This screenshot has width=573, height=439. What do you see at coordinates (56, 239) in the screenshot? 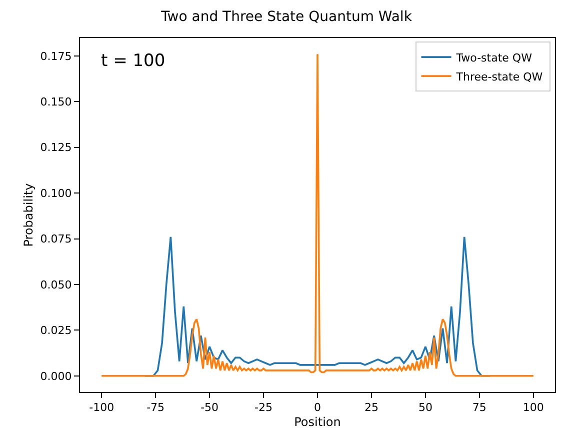
I see `y-tick-label: 0.075` at bounding box center [56, 239].